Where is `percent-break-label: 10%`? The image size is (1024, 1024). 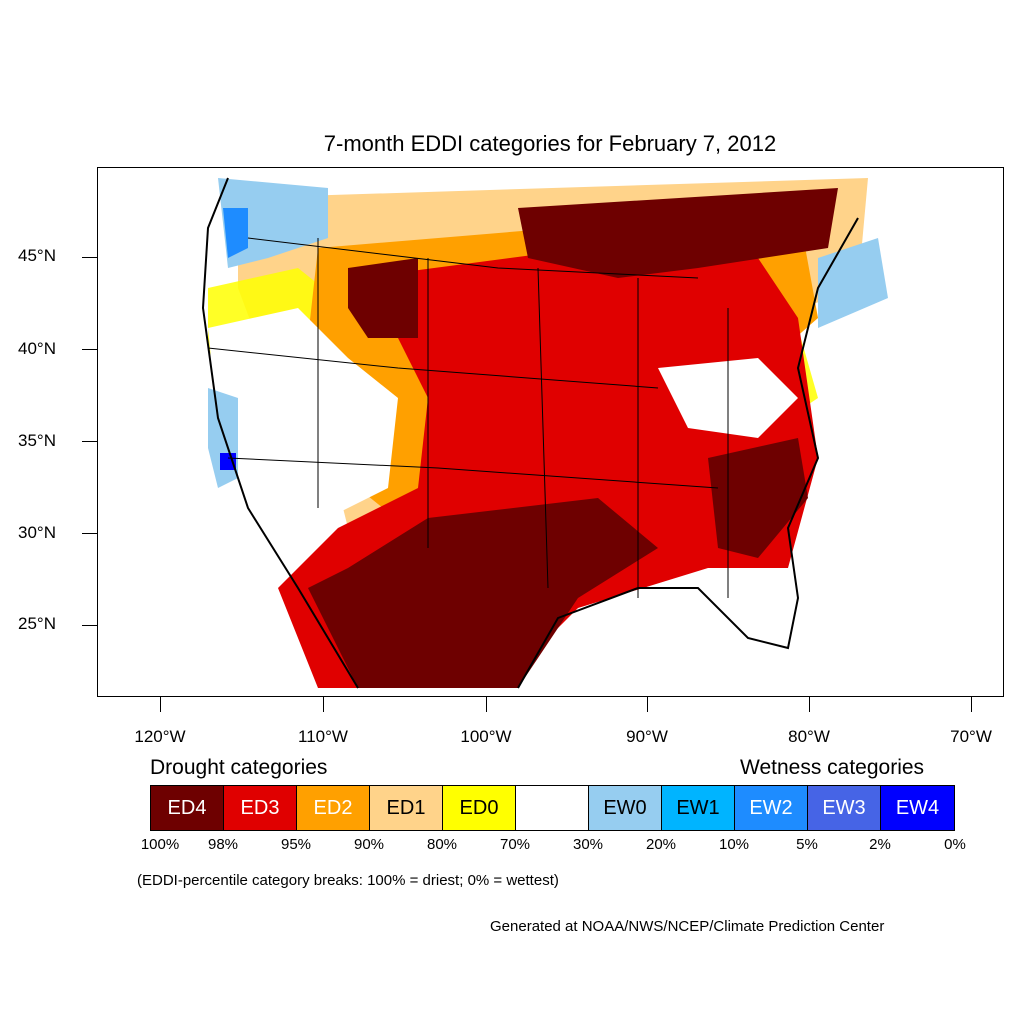
percent-break-label: 10% is located at coordinates (734, 844).